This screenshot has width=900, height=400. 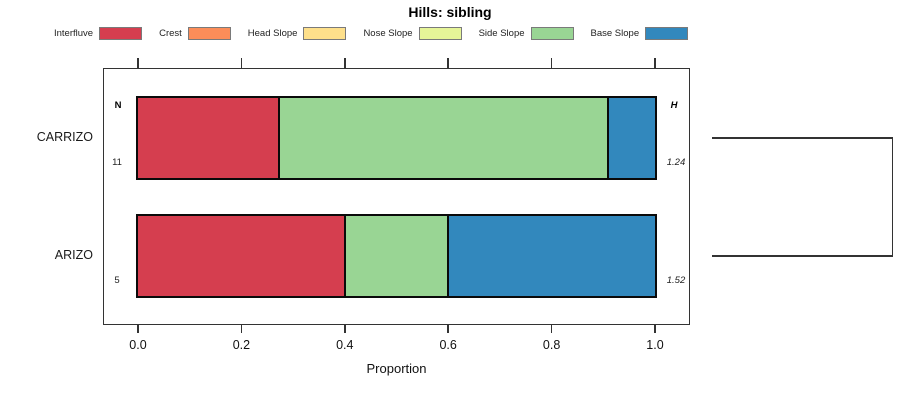 I want to click on legend-item-nose-slope: Nose Slope, so click(x=412, y=33).